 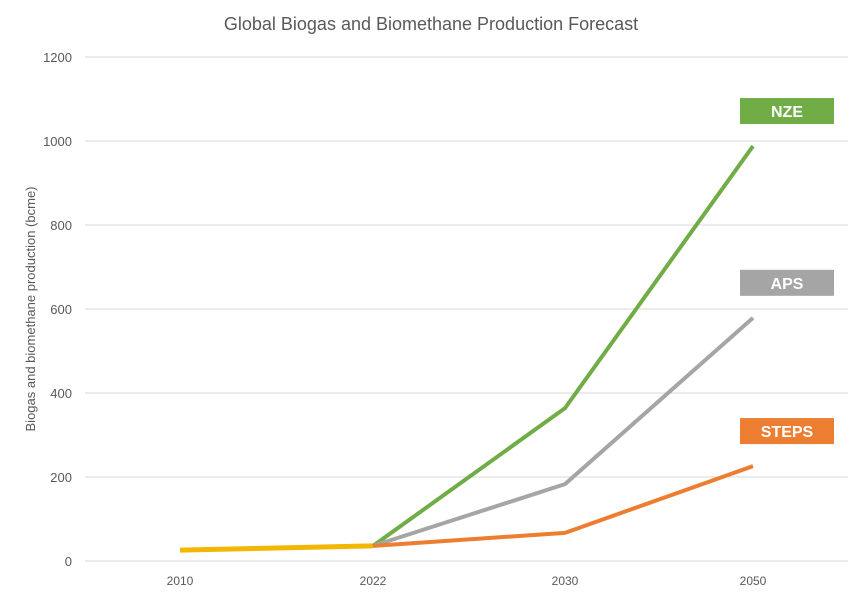 I want to click on x-tick-label: 2022, so click(x=373, y=581).